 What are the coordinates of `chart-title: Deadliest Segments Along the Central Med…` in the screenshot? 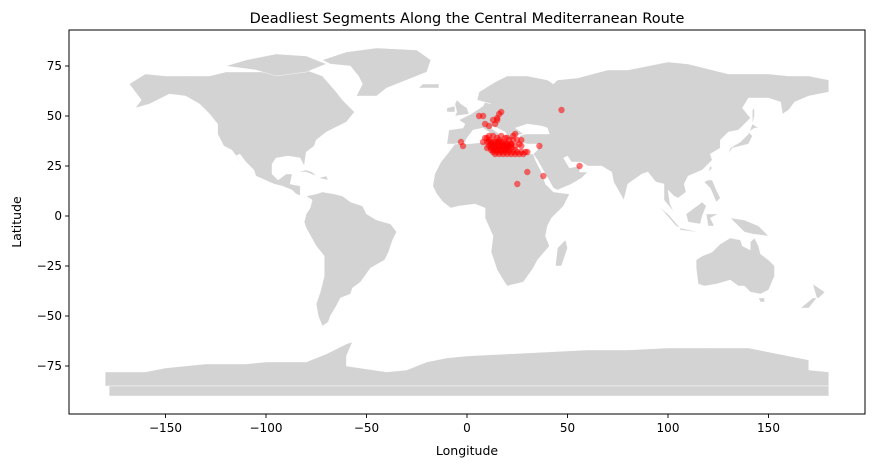 It's located at (467, 19).